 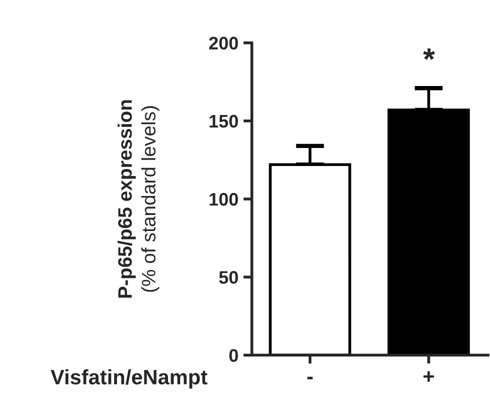 What do you see at coordinates (228, 277) in the screenshot?
I see `y-tick-label: 50` at bounding box center [228, 277].